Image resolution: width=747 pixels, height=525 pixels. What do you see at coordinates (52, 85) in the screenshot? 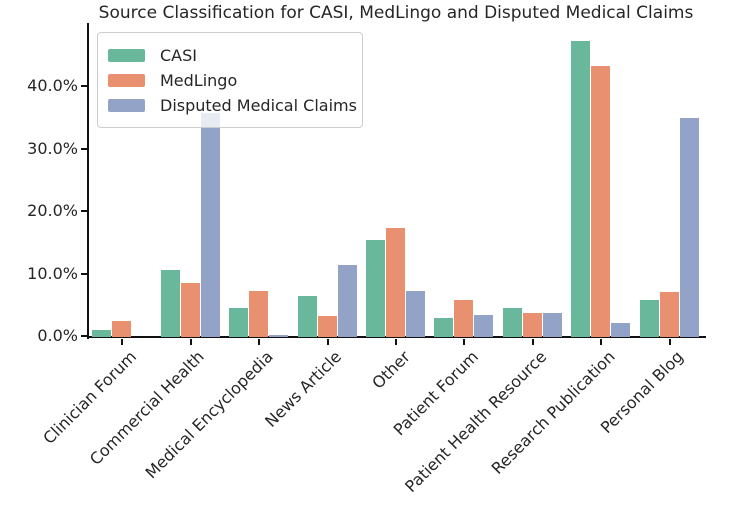
I see `y-tick-label: 40.0%` at bounding box center [52, 85].